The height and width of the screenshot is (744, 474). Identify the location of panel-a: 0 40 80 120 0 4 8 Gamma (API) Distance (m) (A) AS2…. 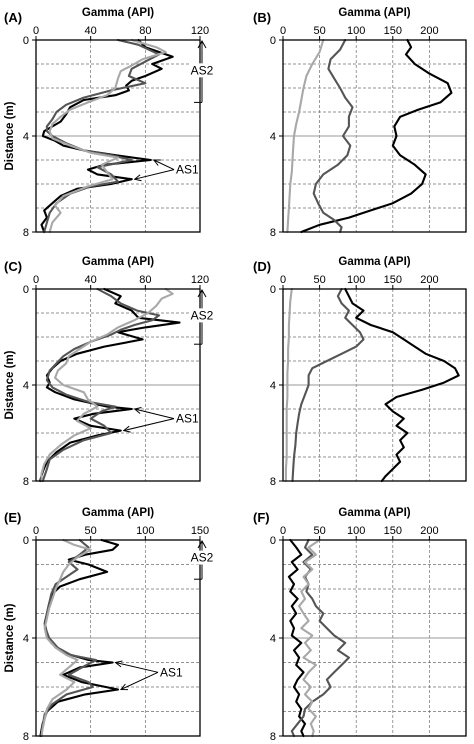
(109, 123).